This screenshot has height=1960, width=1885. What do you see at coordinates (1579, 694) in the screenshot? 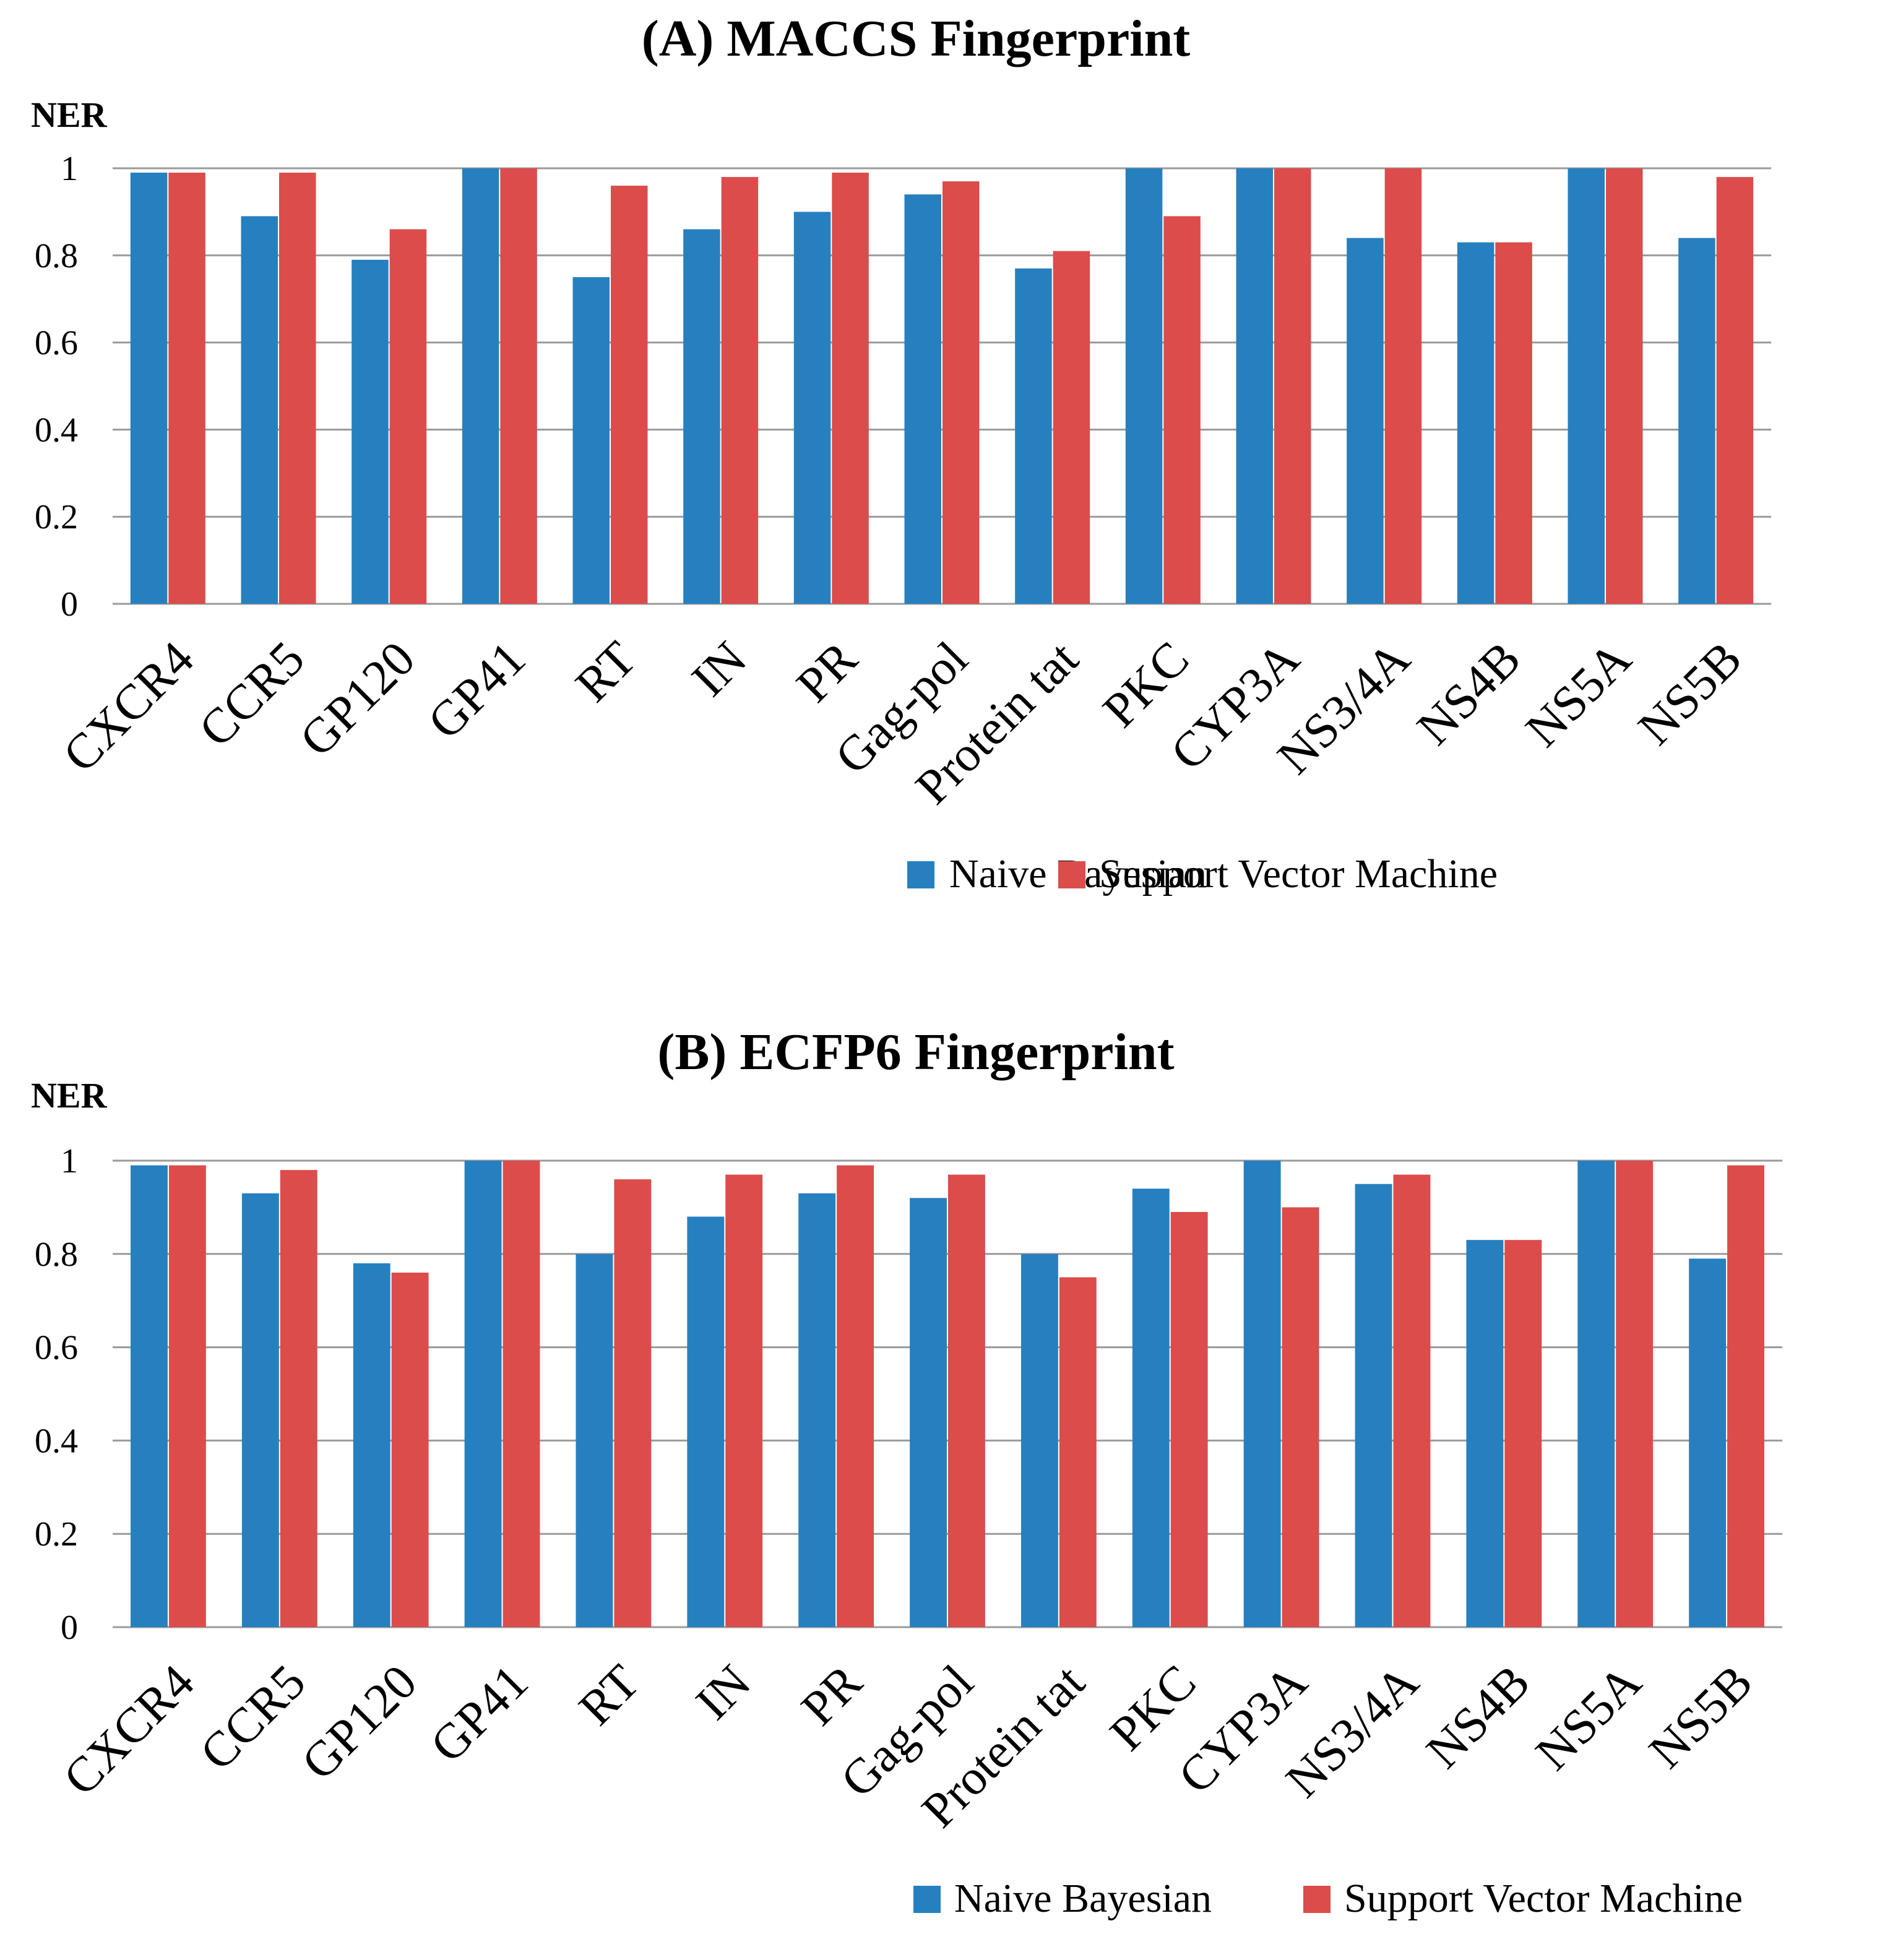
I see `x-tick-label: NS5A` at bounding box center [1579, 694].